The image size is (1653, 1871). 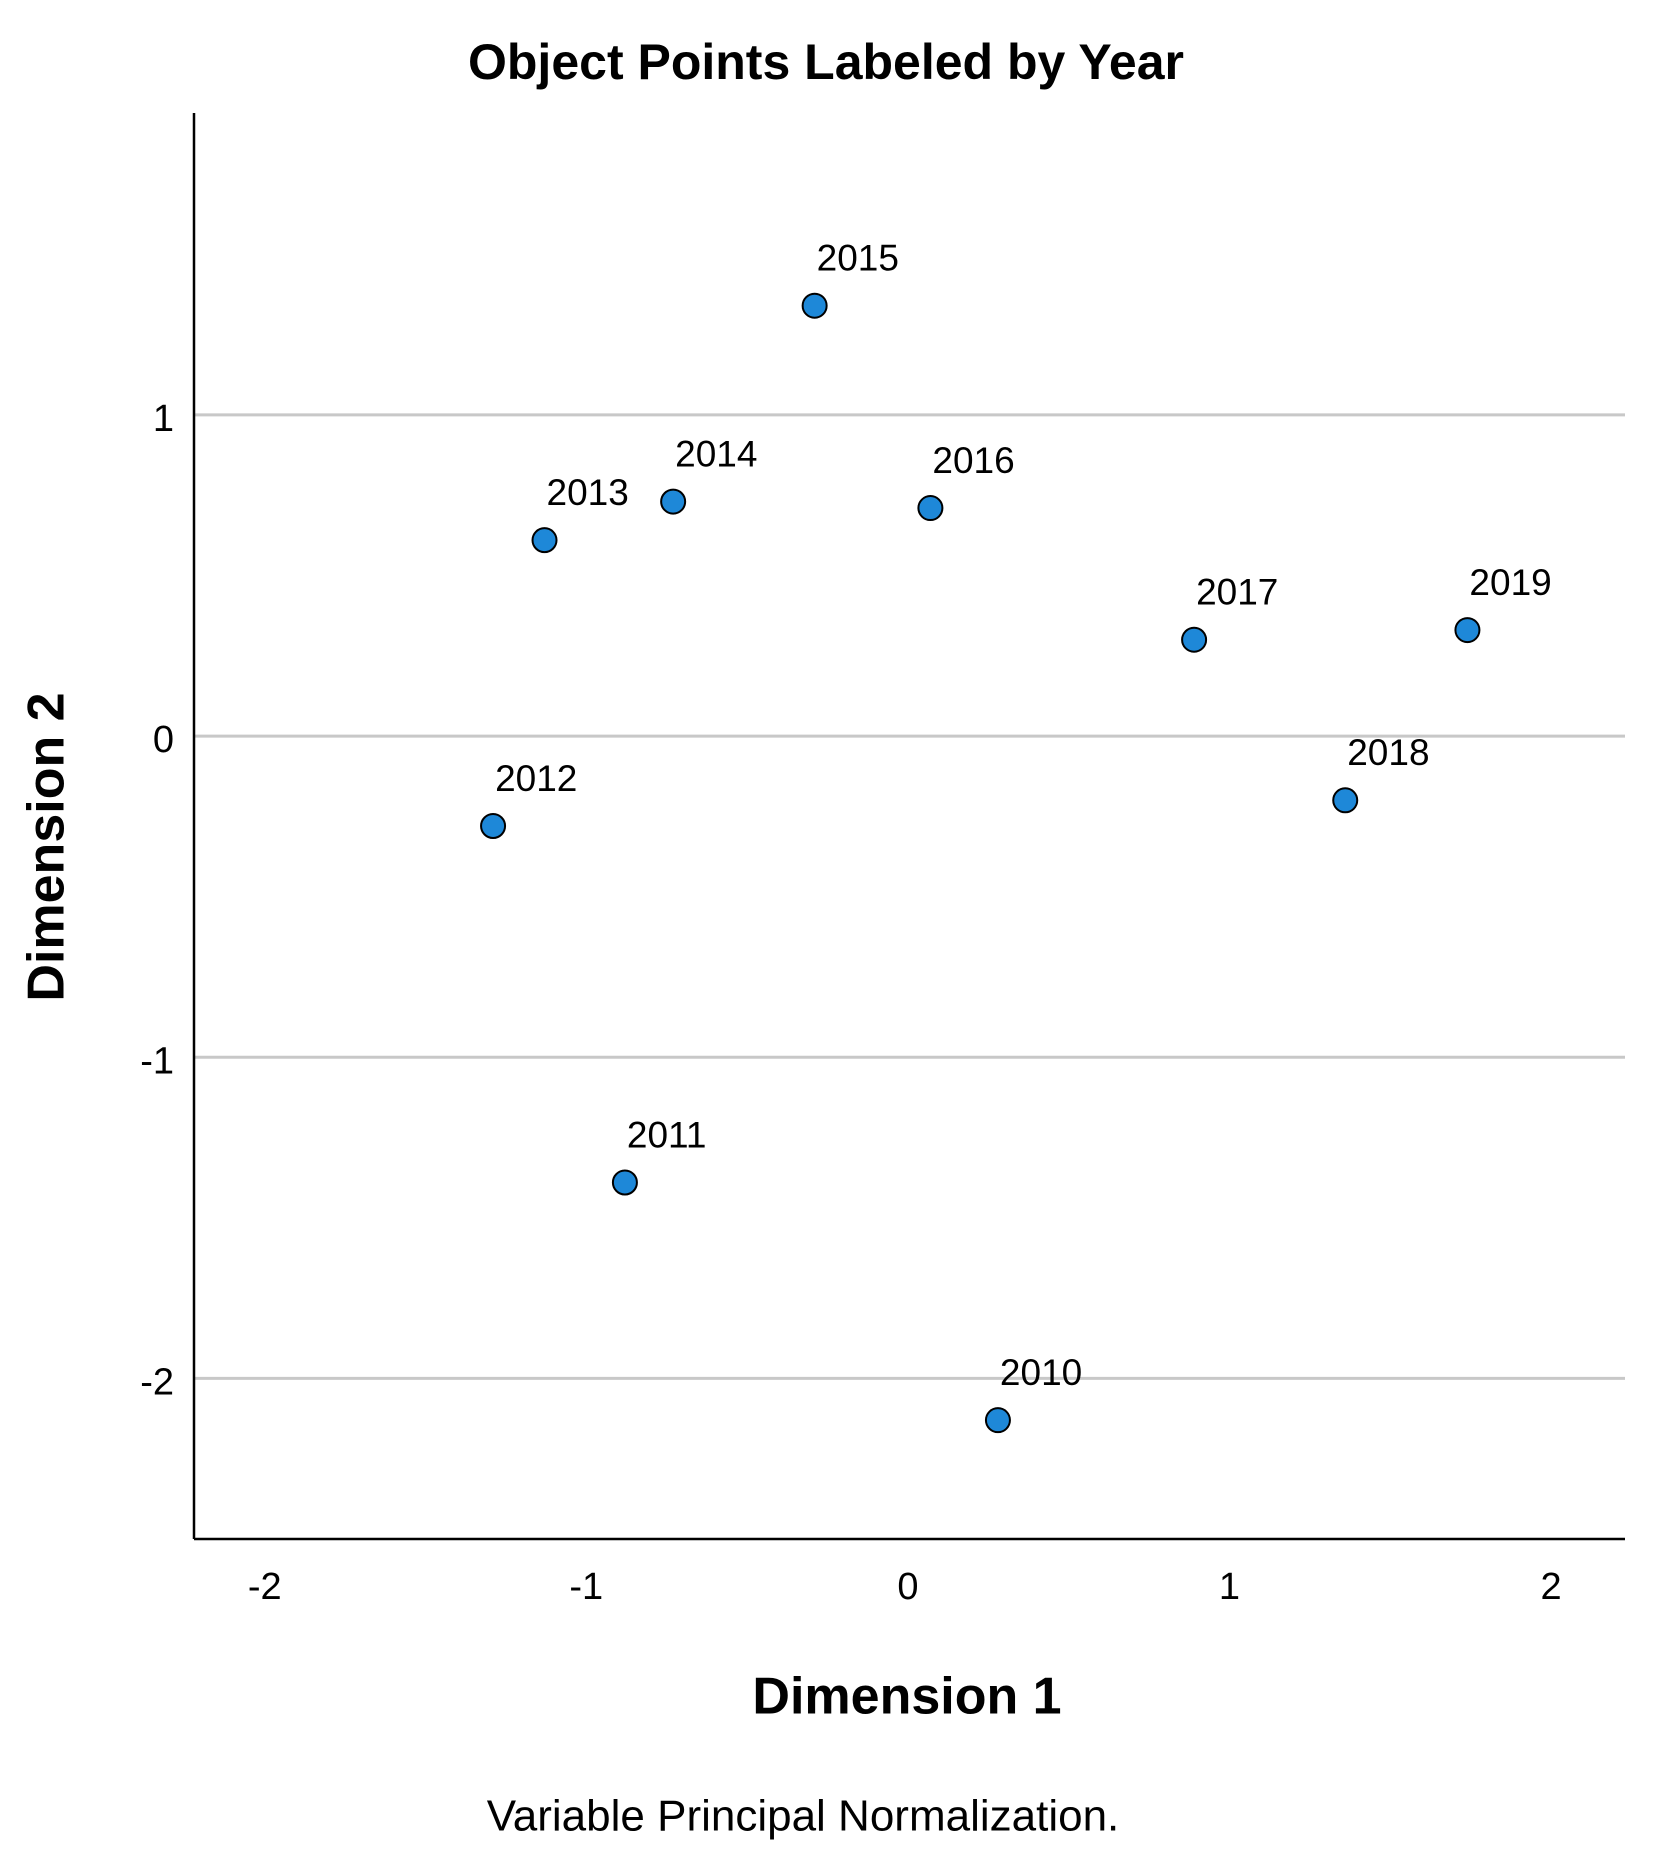 What do you see at coordinates (906, 1697) in the screenshot?
I see `x-axis-title: Dimension 1` at bounding box center [906, 1697].